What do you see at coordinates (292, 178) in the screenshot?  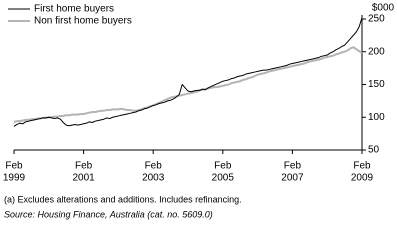 I see `x-tick-label: 2007` at bounding box center [292, 178].